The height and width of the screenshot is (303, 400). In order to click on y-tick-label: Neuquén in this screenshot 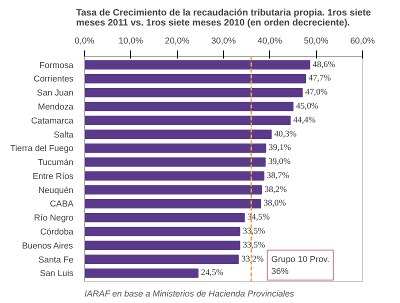, I will do `click(56, 189)`.